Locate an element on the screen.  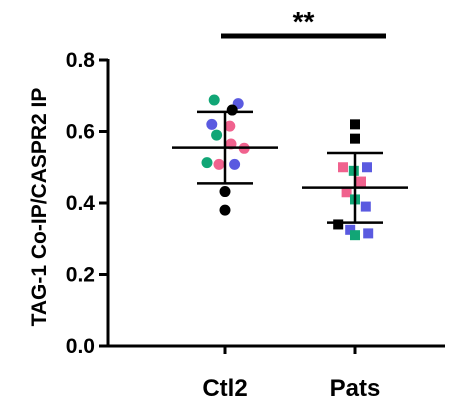
x-category-label-pats: Pats is located at coordinates (355, 388).